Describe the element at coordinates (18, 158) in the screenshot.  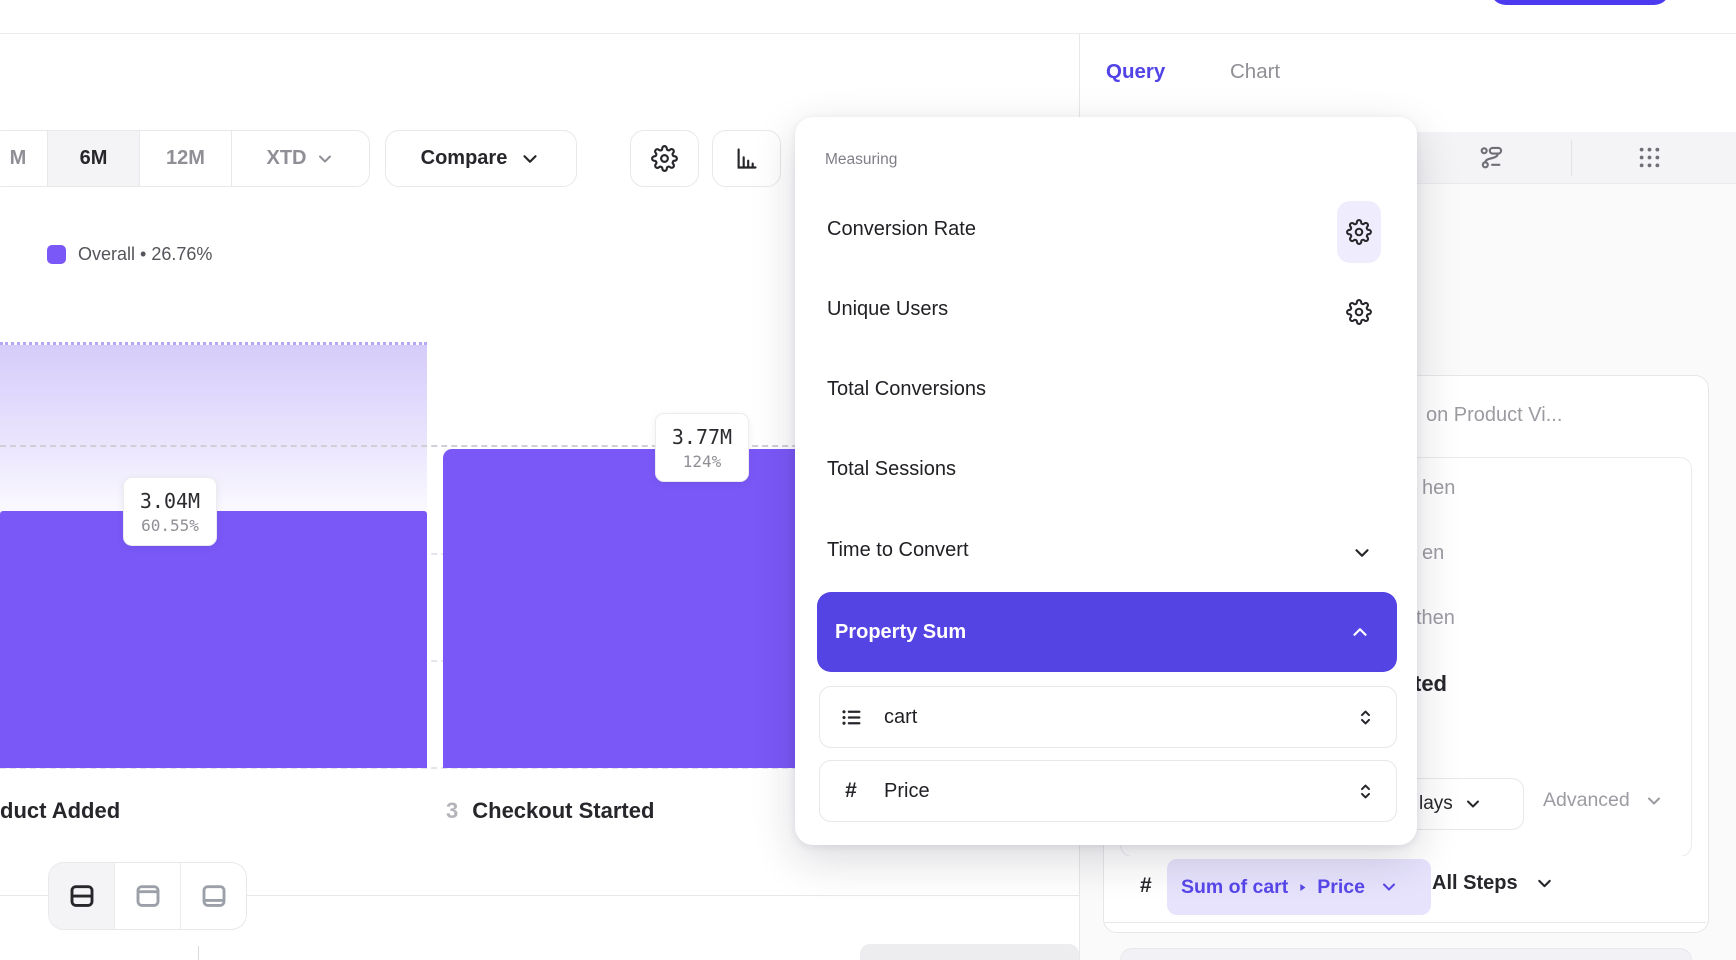
I see `time-range-m-label: M` at that location.